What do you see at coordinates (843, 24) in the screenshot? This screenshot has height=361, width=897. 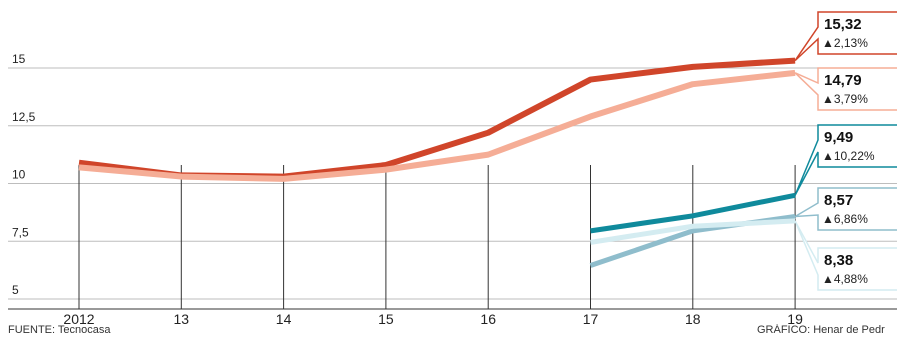 I see `callout-value: 15,32` at bounding box center [843, 24].